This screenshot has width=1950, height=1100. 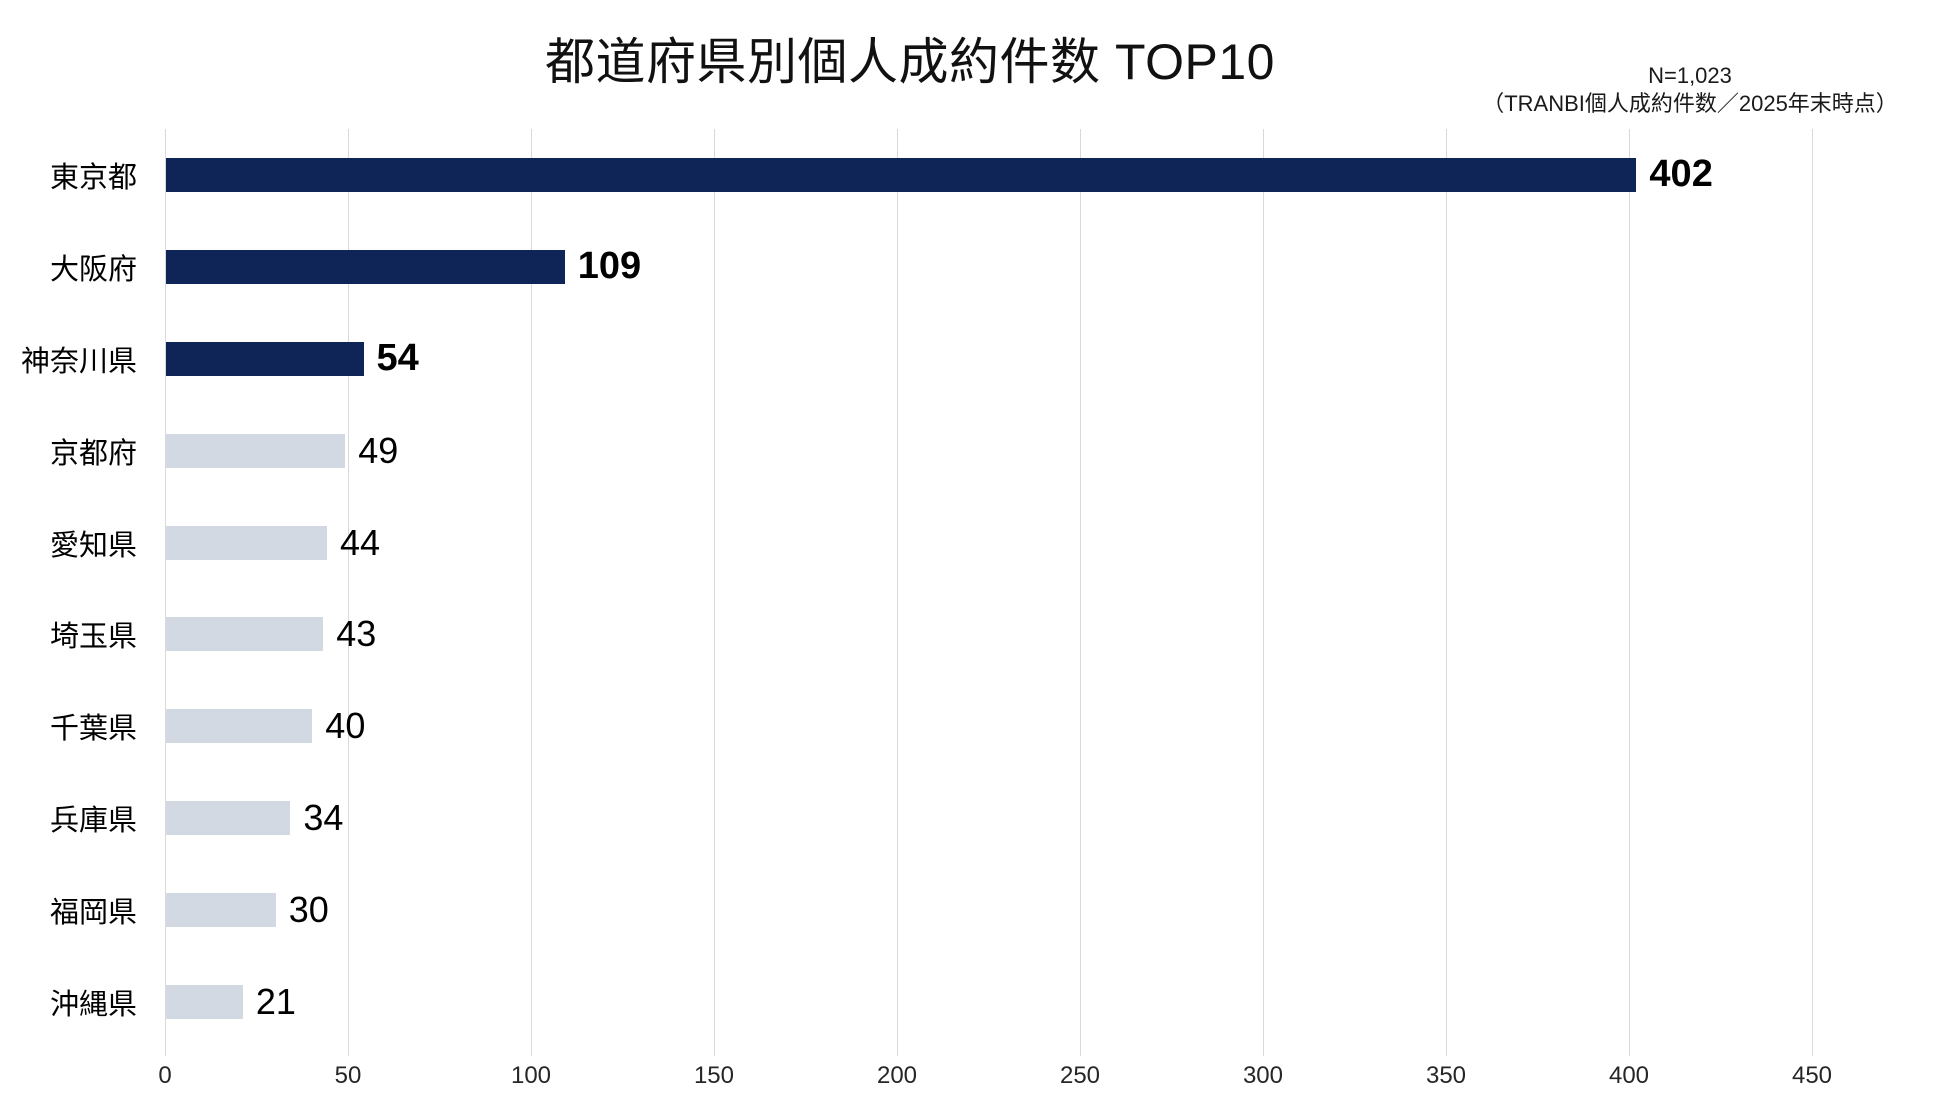 What do you see at coordinates (988, 910) in the screenshot?
I see `bar-track: 30` at bounding box center [988, 910].